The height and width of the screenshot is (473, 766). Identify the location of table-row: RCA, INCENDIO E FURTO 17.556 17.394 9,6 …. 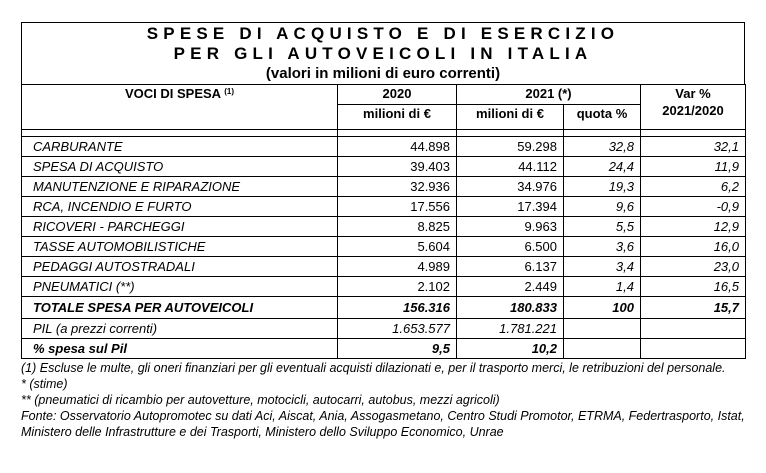
(383, 206).